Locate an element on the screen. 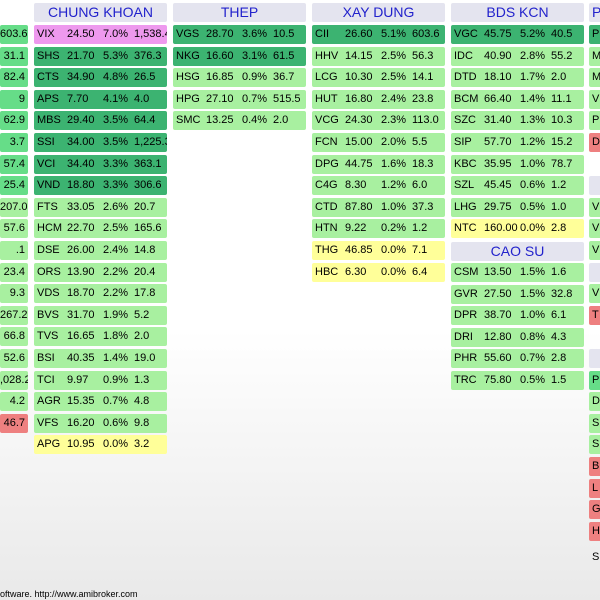 This screenshot has width=600, height=600. stock-change: 0.5% is located at coordinates (533, 206).